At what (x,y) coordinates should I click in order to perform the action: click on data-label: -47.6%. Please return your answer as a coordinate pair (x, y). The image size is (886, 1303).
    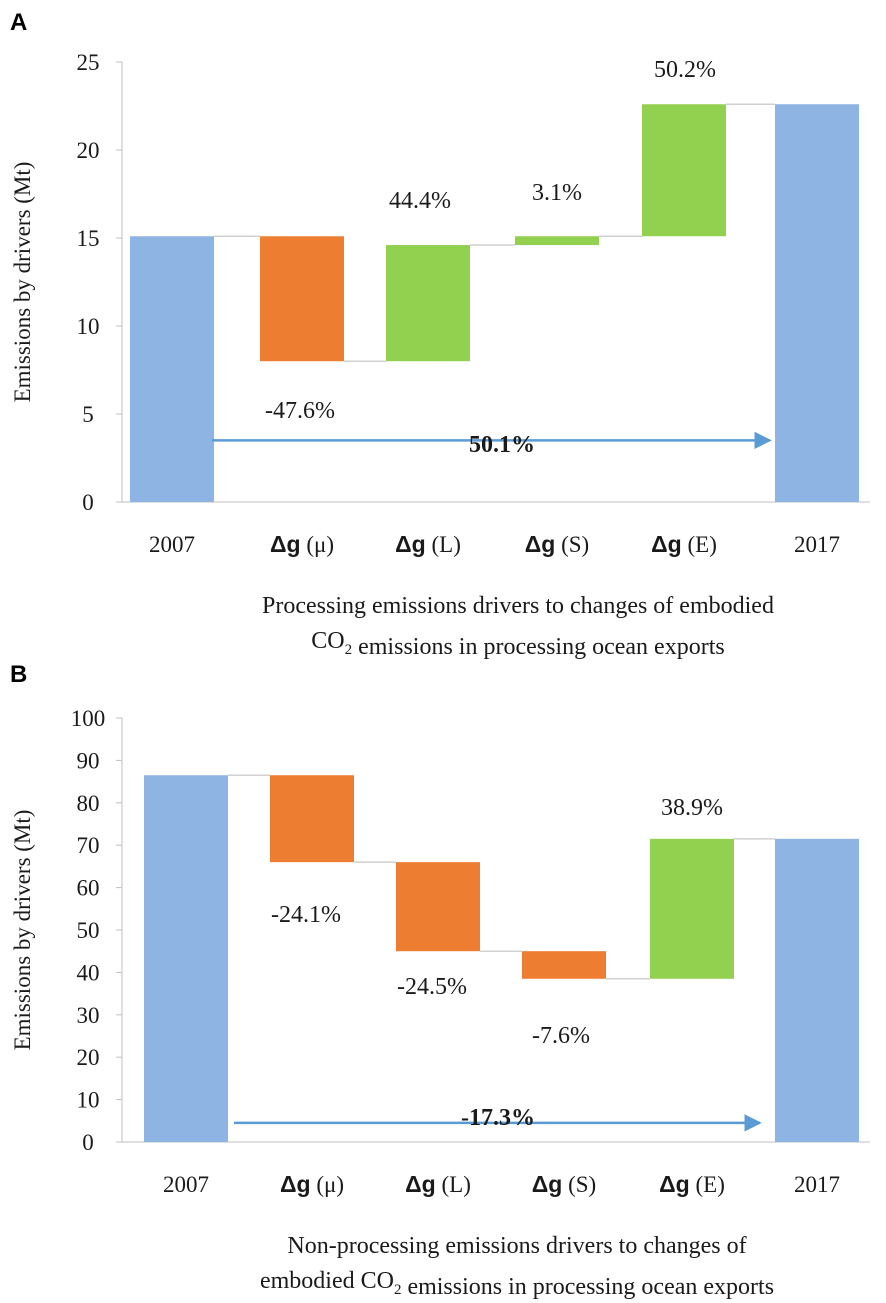
    Looking at the image, I should click on (300, 411).